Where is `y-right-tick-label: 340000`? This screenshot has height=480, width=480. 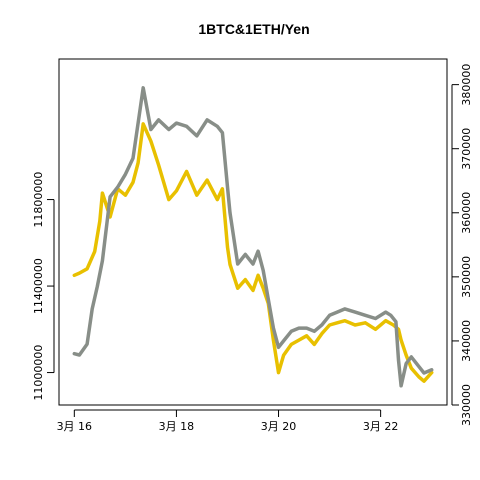
y-right-tick-label: 340000 is located at coordinates (466, 341).